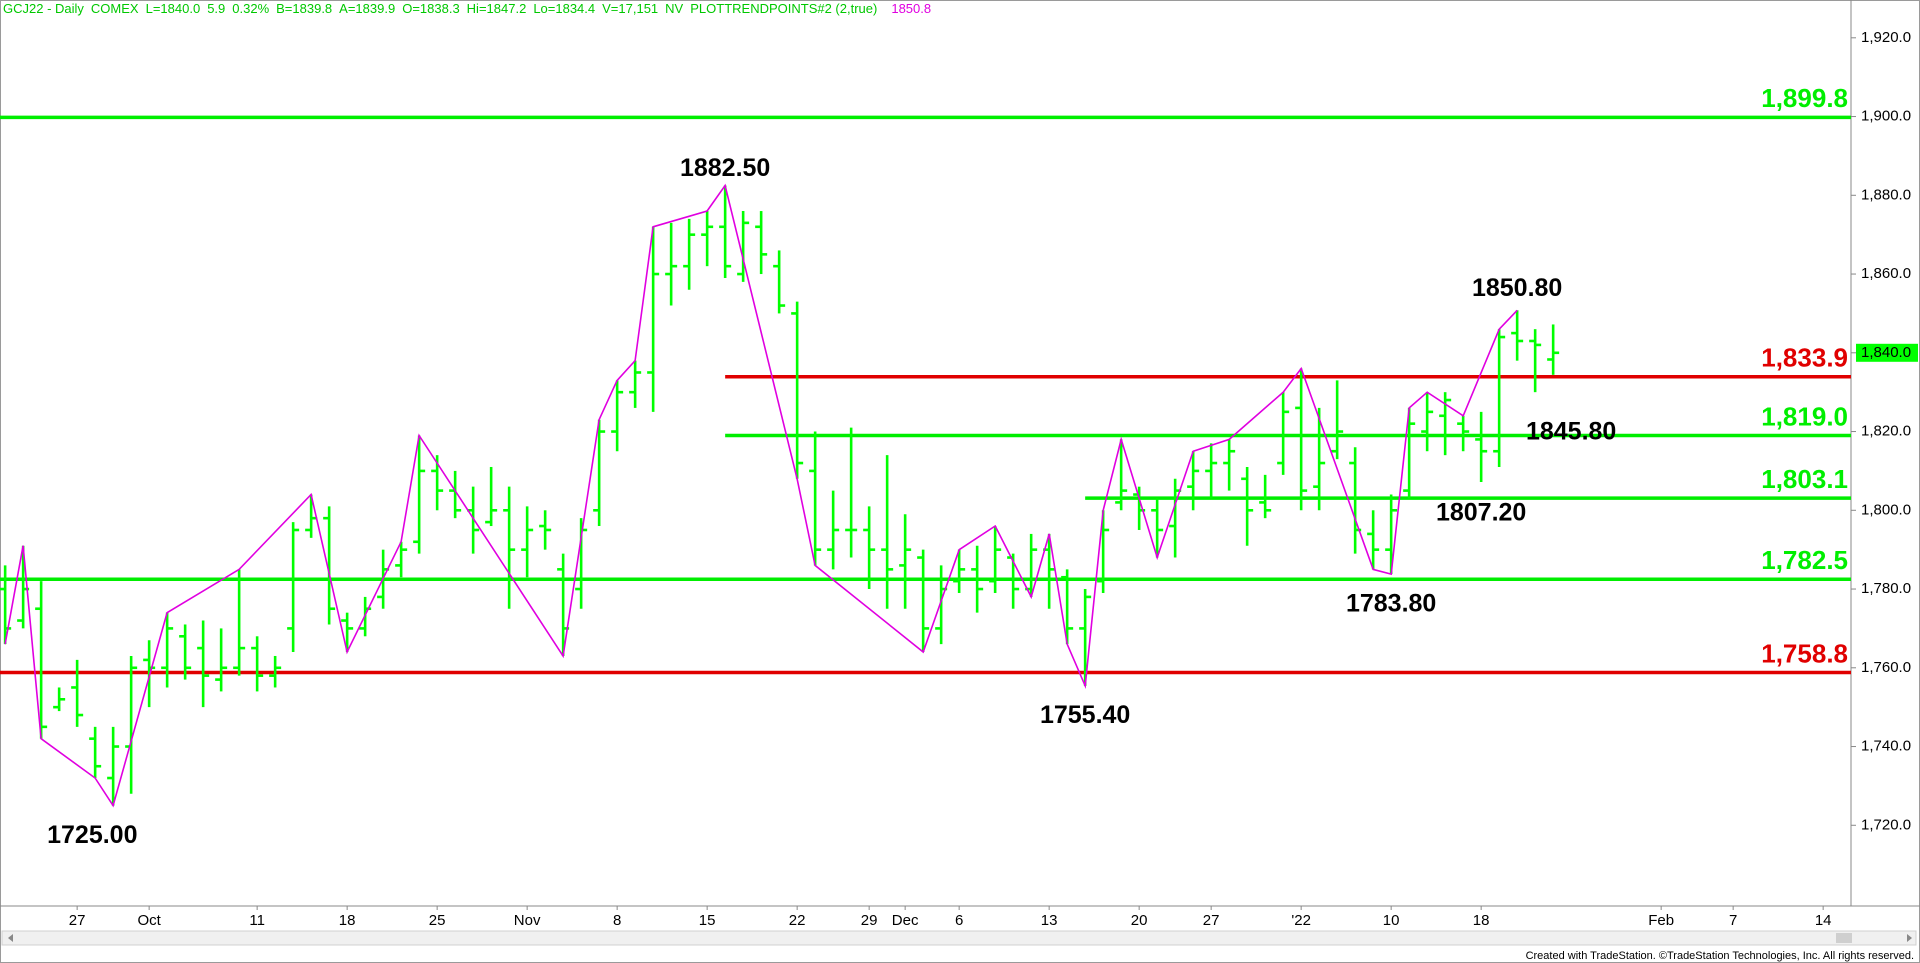 The image size is (1920, 963). What do you see at coordinates (1571, 431) in the screenshot?
I see `swing-label: 1845.80` at bounding box center [1571, 431].